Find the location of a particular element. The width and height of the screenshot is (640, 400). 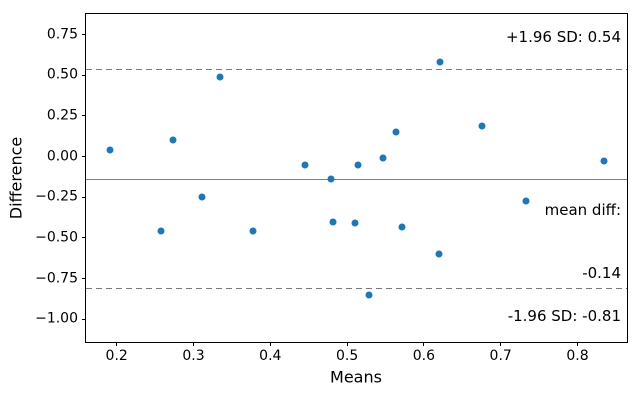

x-tick-label: 0.7 is located at coordinates (500, 356).